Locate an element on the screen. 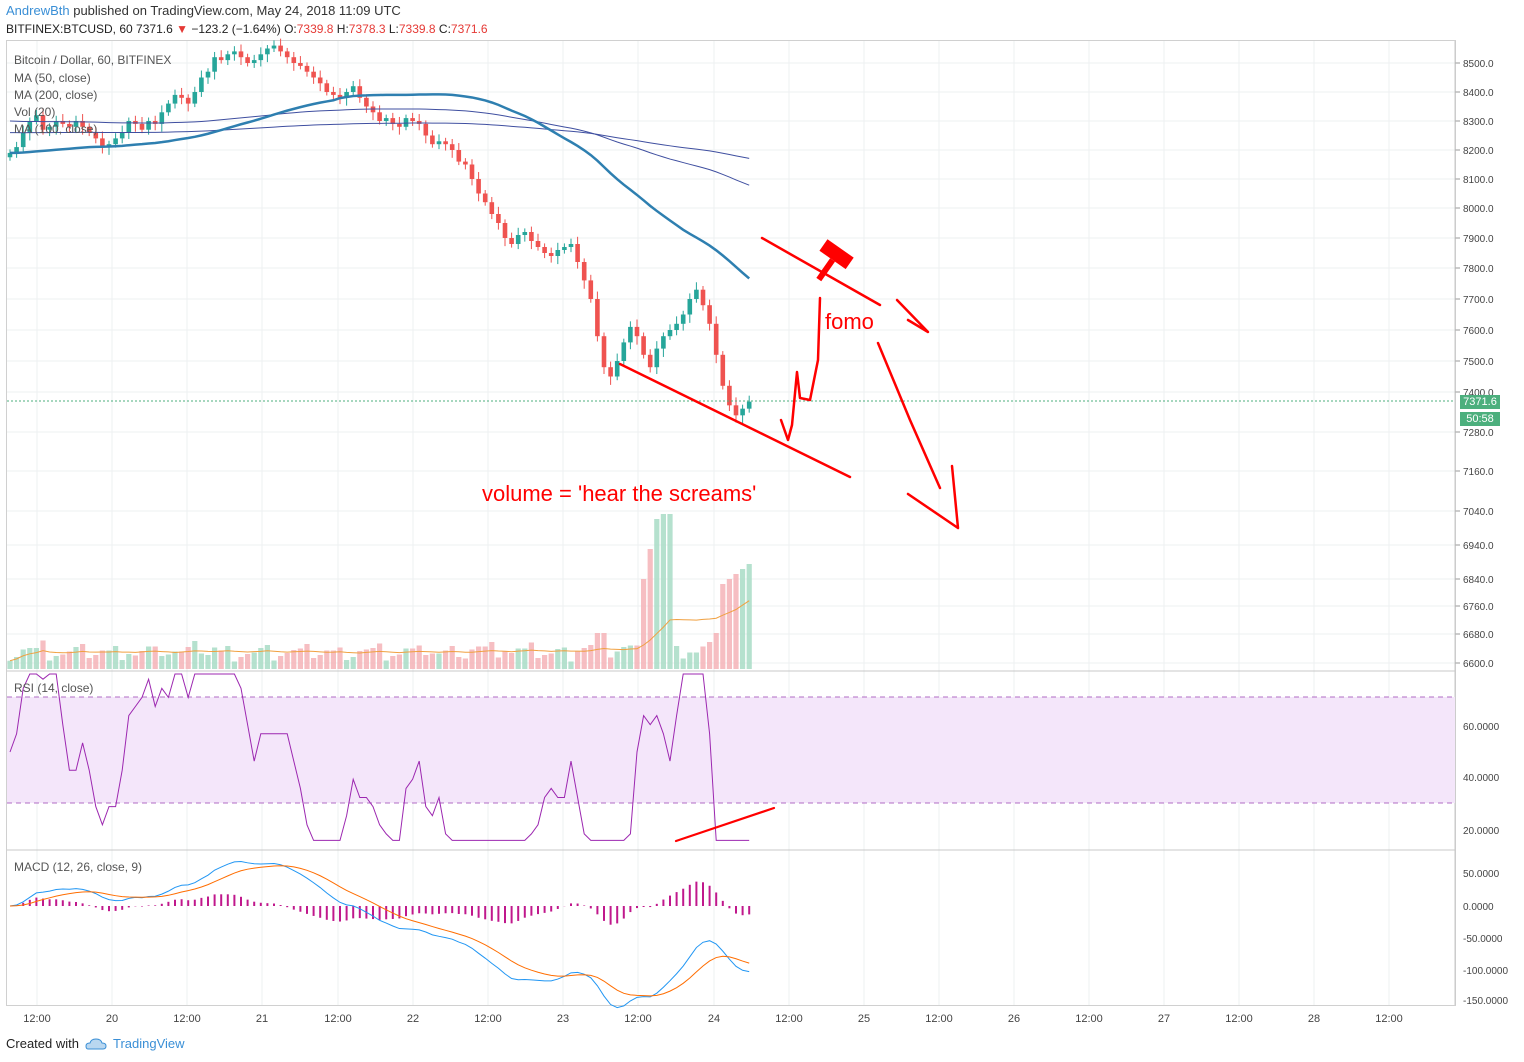 The image size is (1524, 1062). symbol-label: BITFINEX:BTCUSD, 60 is located at coordinates (69, 29).